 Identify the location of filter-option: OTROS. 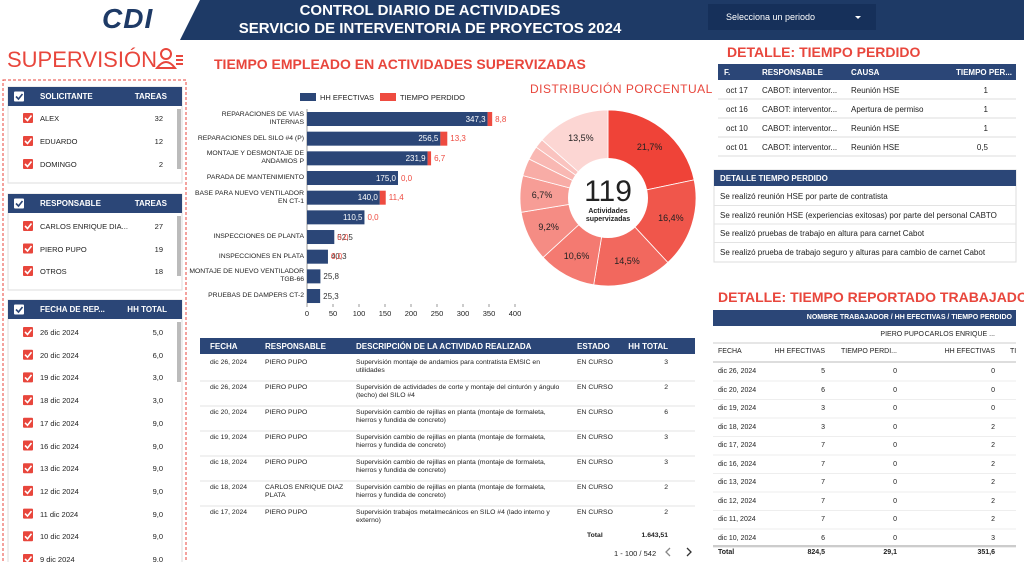
(53, 271).